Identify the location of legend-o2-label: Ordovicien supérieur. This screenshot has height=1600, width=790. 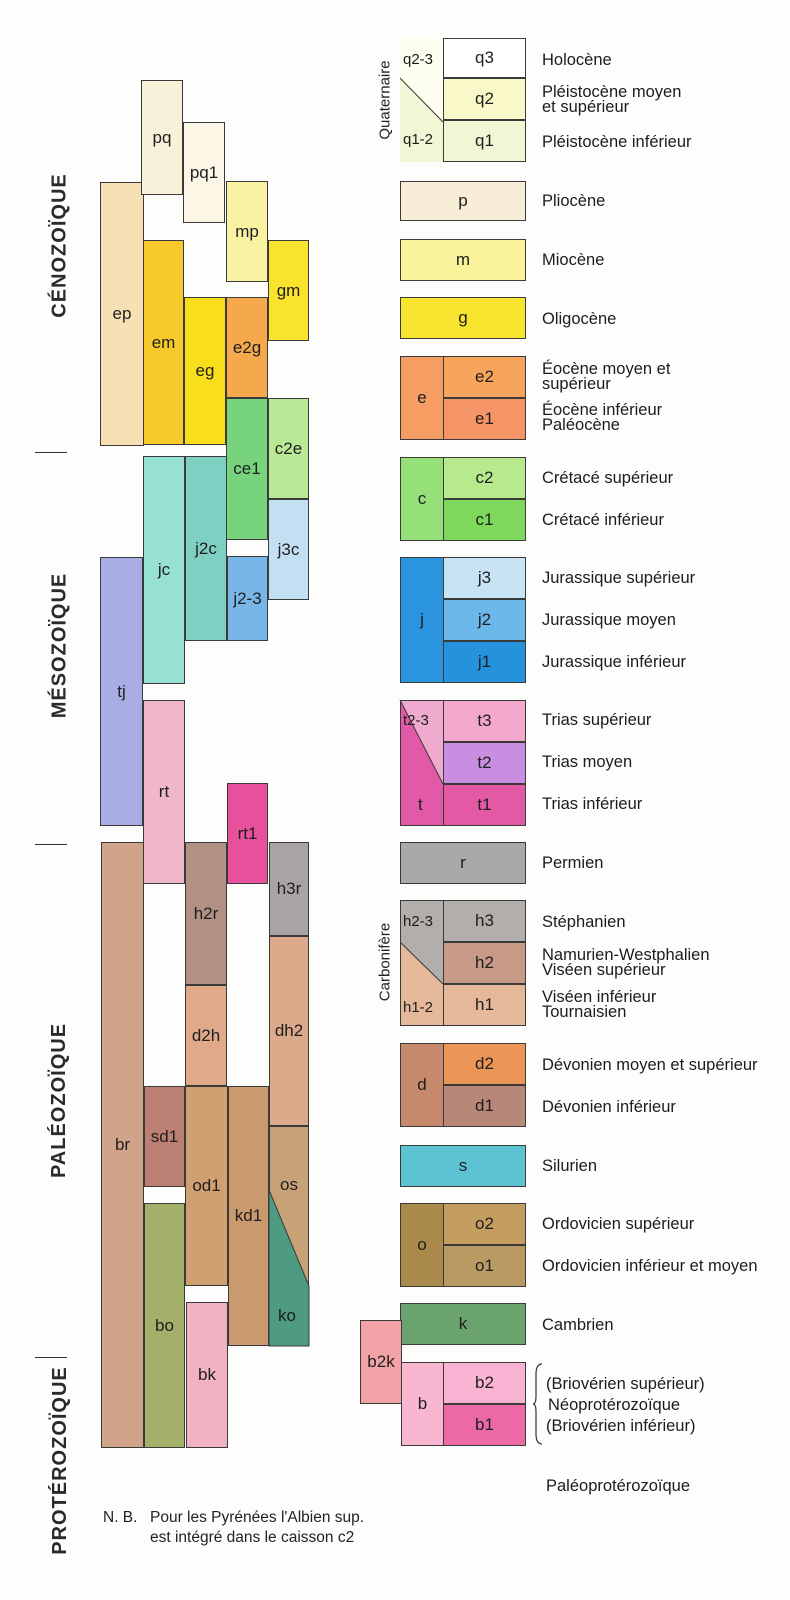
(618, 1224).